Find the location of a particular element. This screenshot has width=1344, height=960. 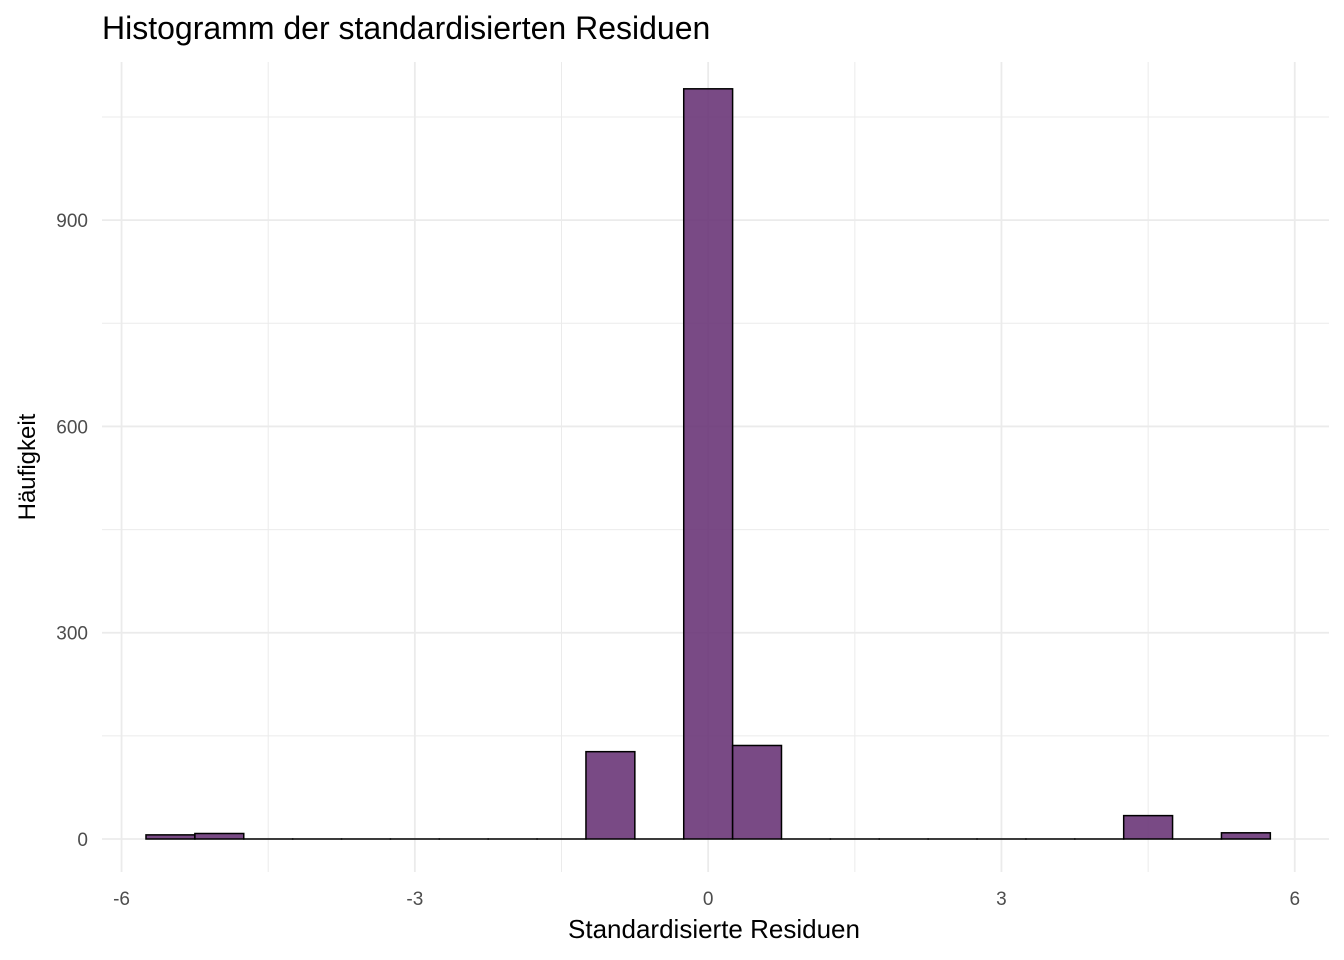

x-axis-label: Standardisierte Residuen is located at coordinates (714, 929).